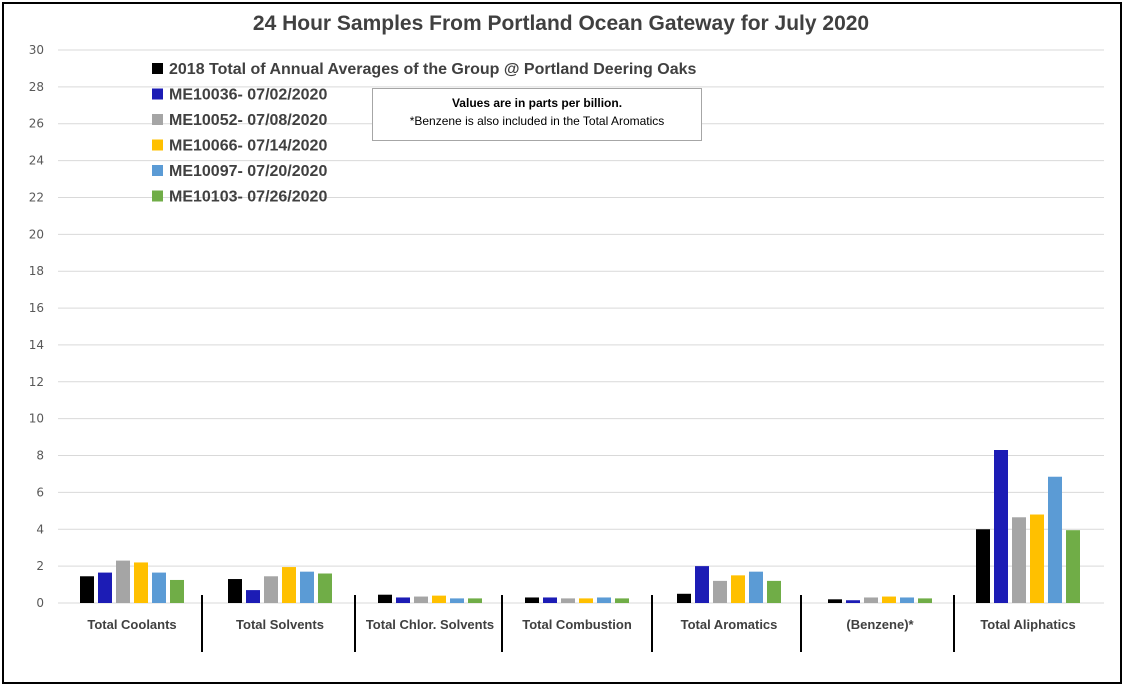 This screenshot has width=1126, height=688. Describe the element at coordinates (248, 197) in the screenshot. I see `legend-label: ME10103- 07/26/2020` at that location.